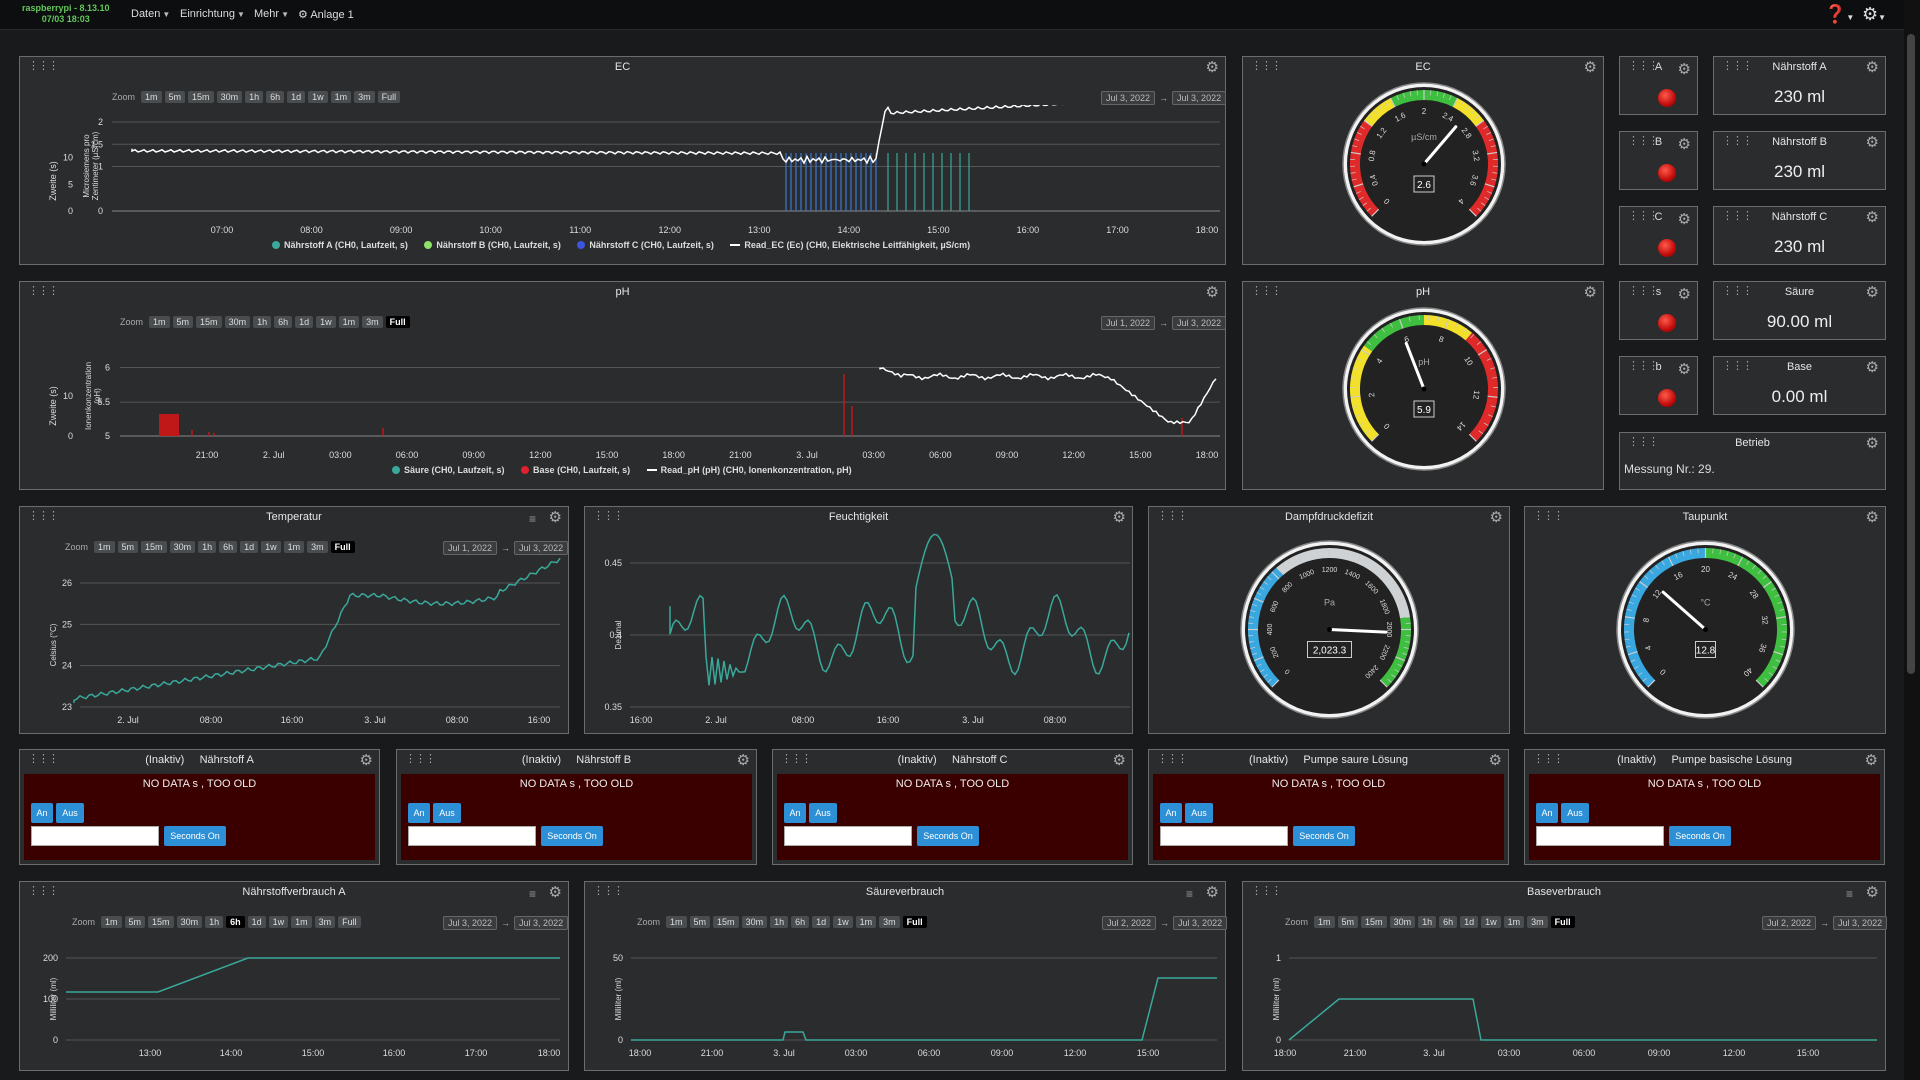 The width and height of the screenshot is (1920, 1080). What do you see at coordinates (271, 14) in the screenshot?
I see `menu-mehr: Mehr ▼` at bounding box center [271, 14].